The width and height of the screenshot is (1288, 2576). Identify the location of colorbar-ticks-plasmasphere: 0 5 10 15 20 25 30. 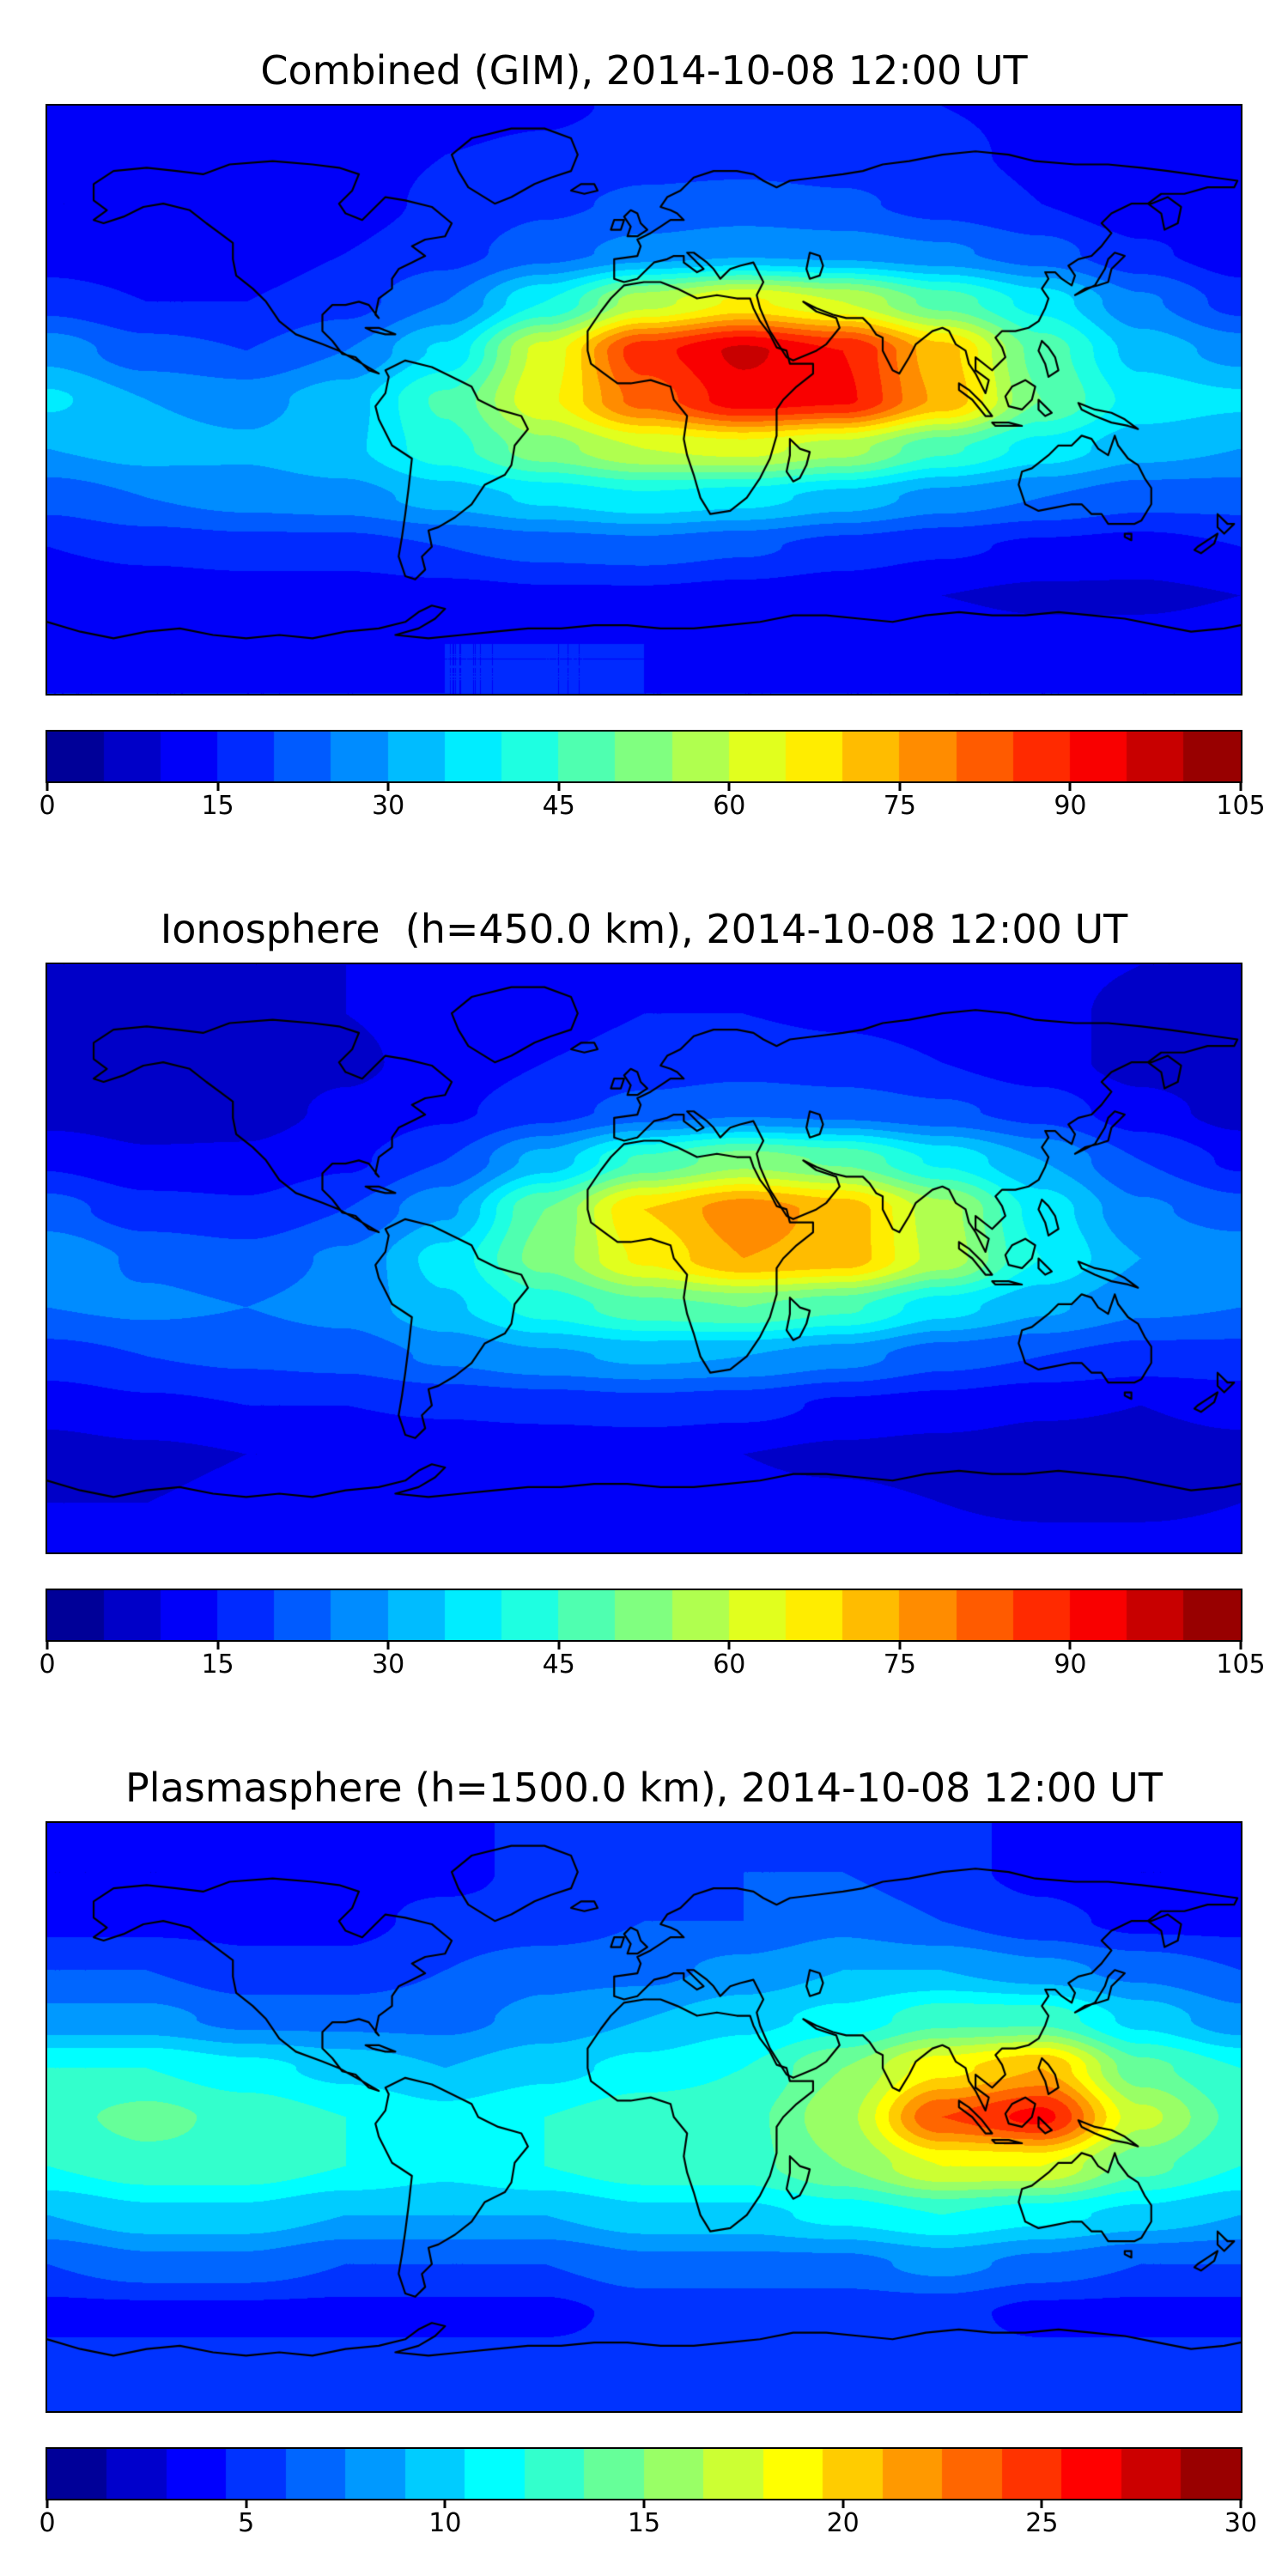
(648, 2522).